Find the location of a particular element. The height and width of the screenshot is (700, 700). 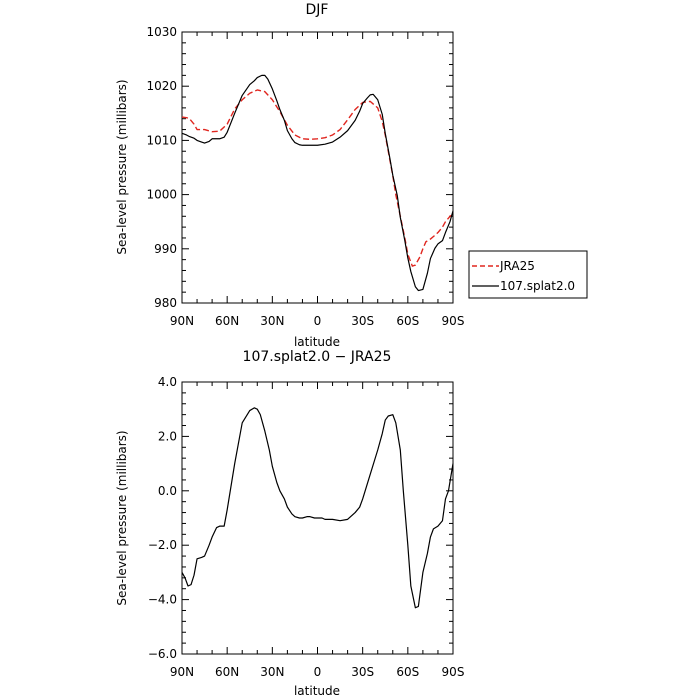

y-tick-label: −6.0 is located at coordinates (162, 654).